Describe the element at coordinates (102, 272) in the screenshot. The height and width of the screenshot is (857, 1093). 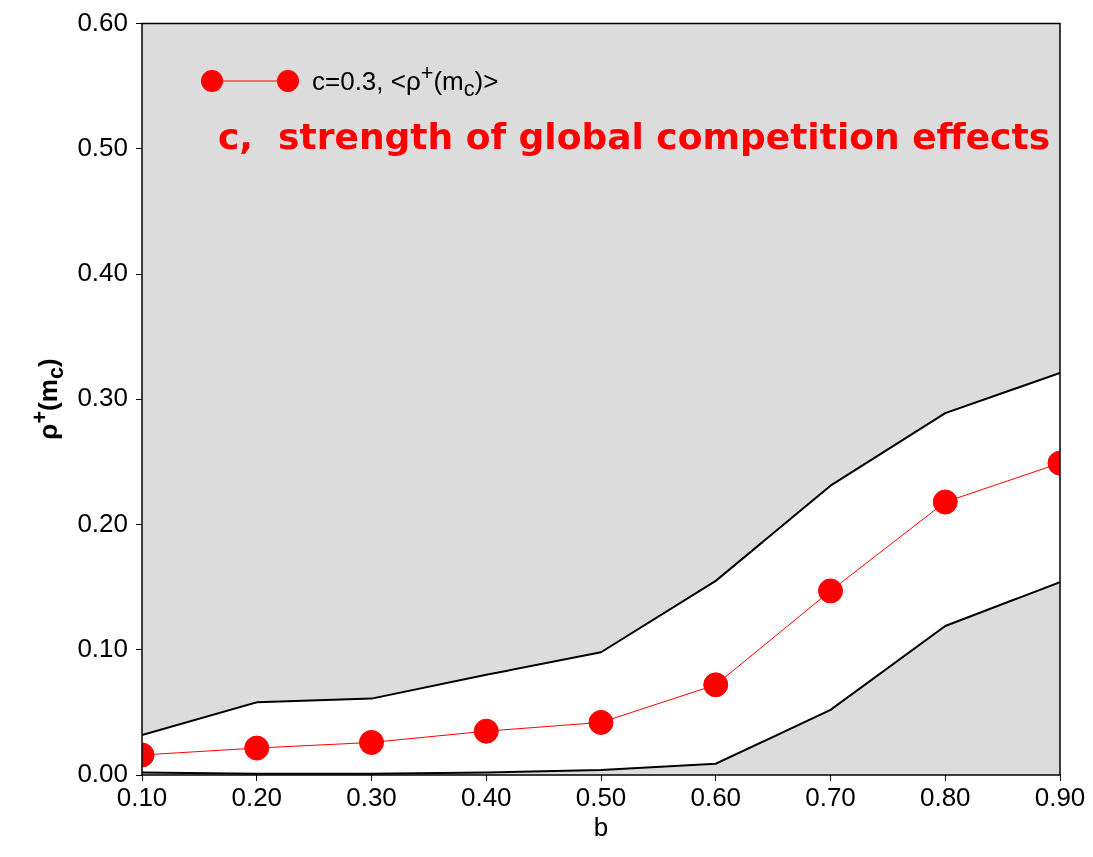
I see `y-tick-label: 0.40` at that location.